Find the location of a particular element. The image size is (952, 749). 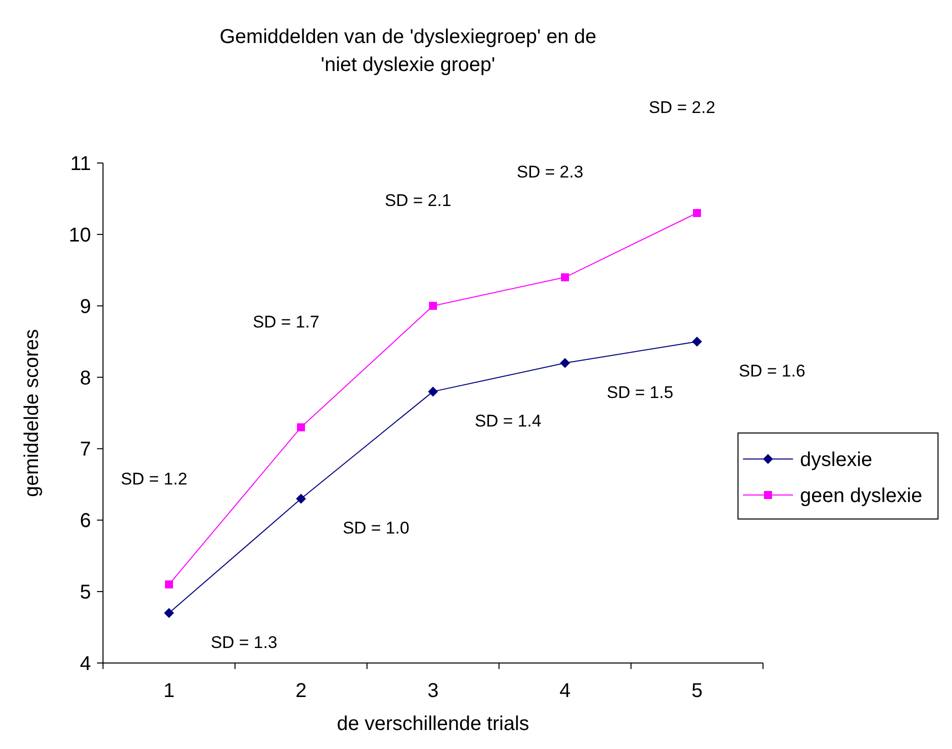

y-tick-label: 6 is located at coordinates (85, 521).